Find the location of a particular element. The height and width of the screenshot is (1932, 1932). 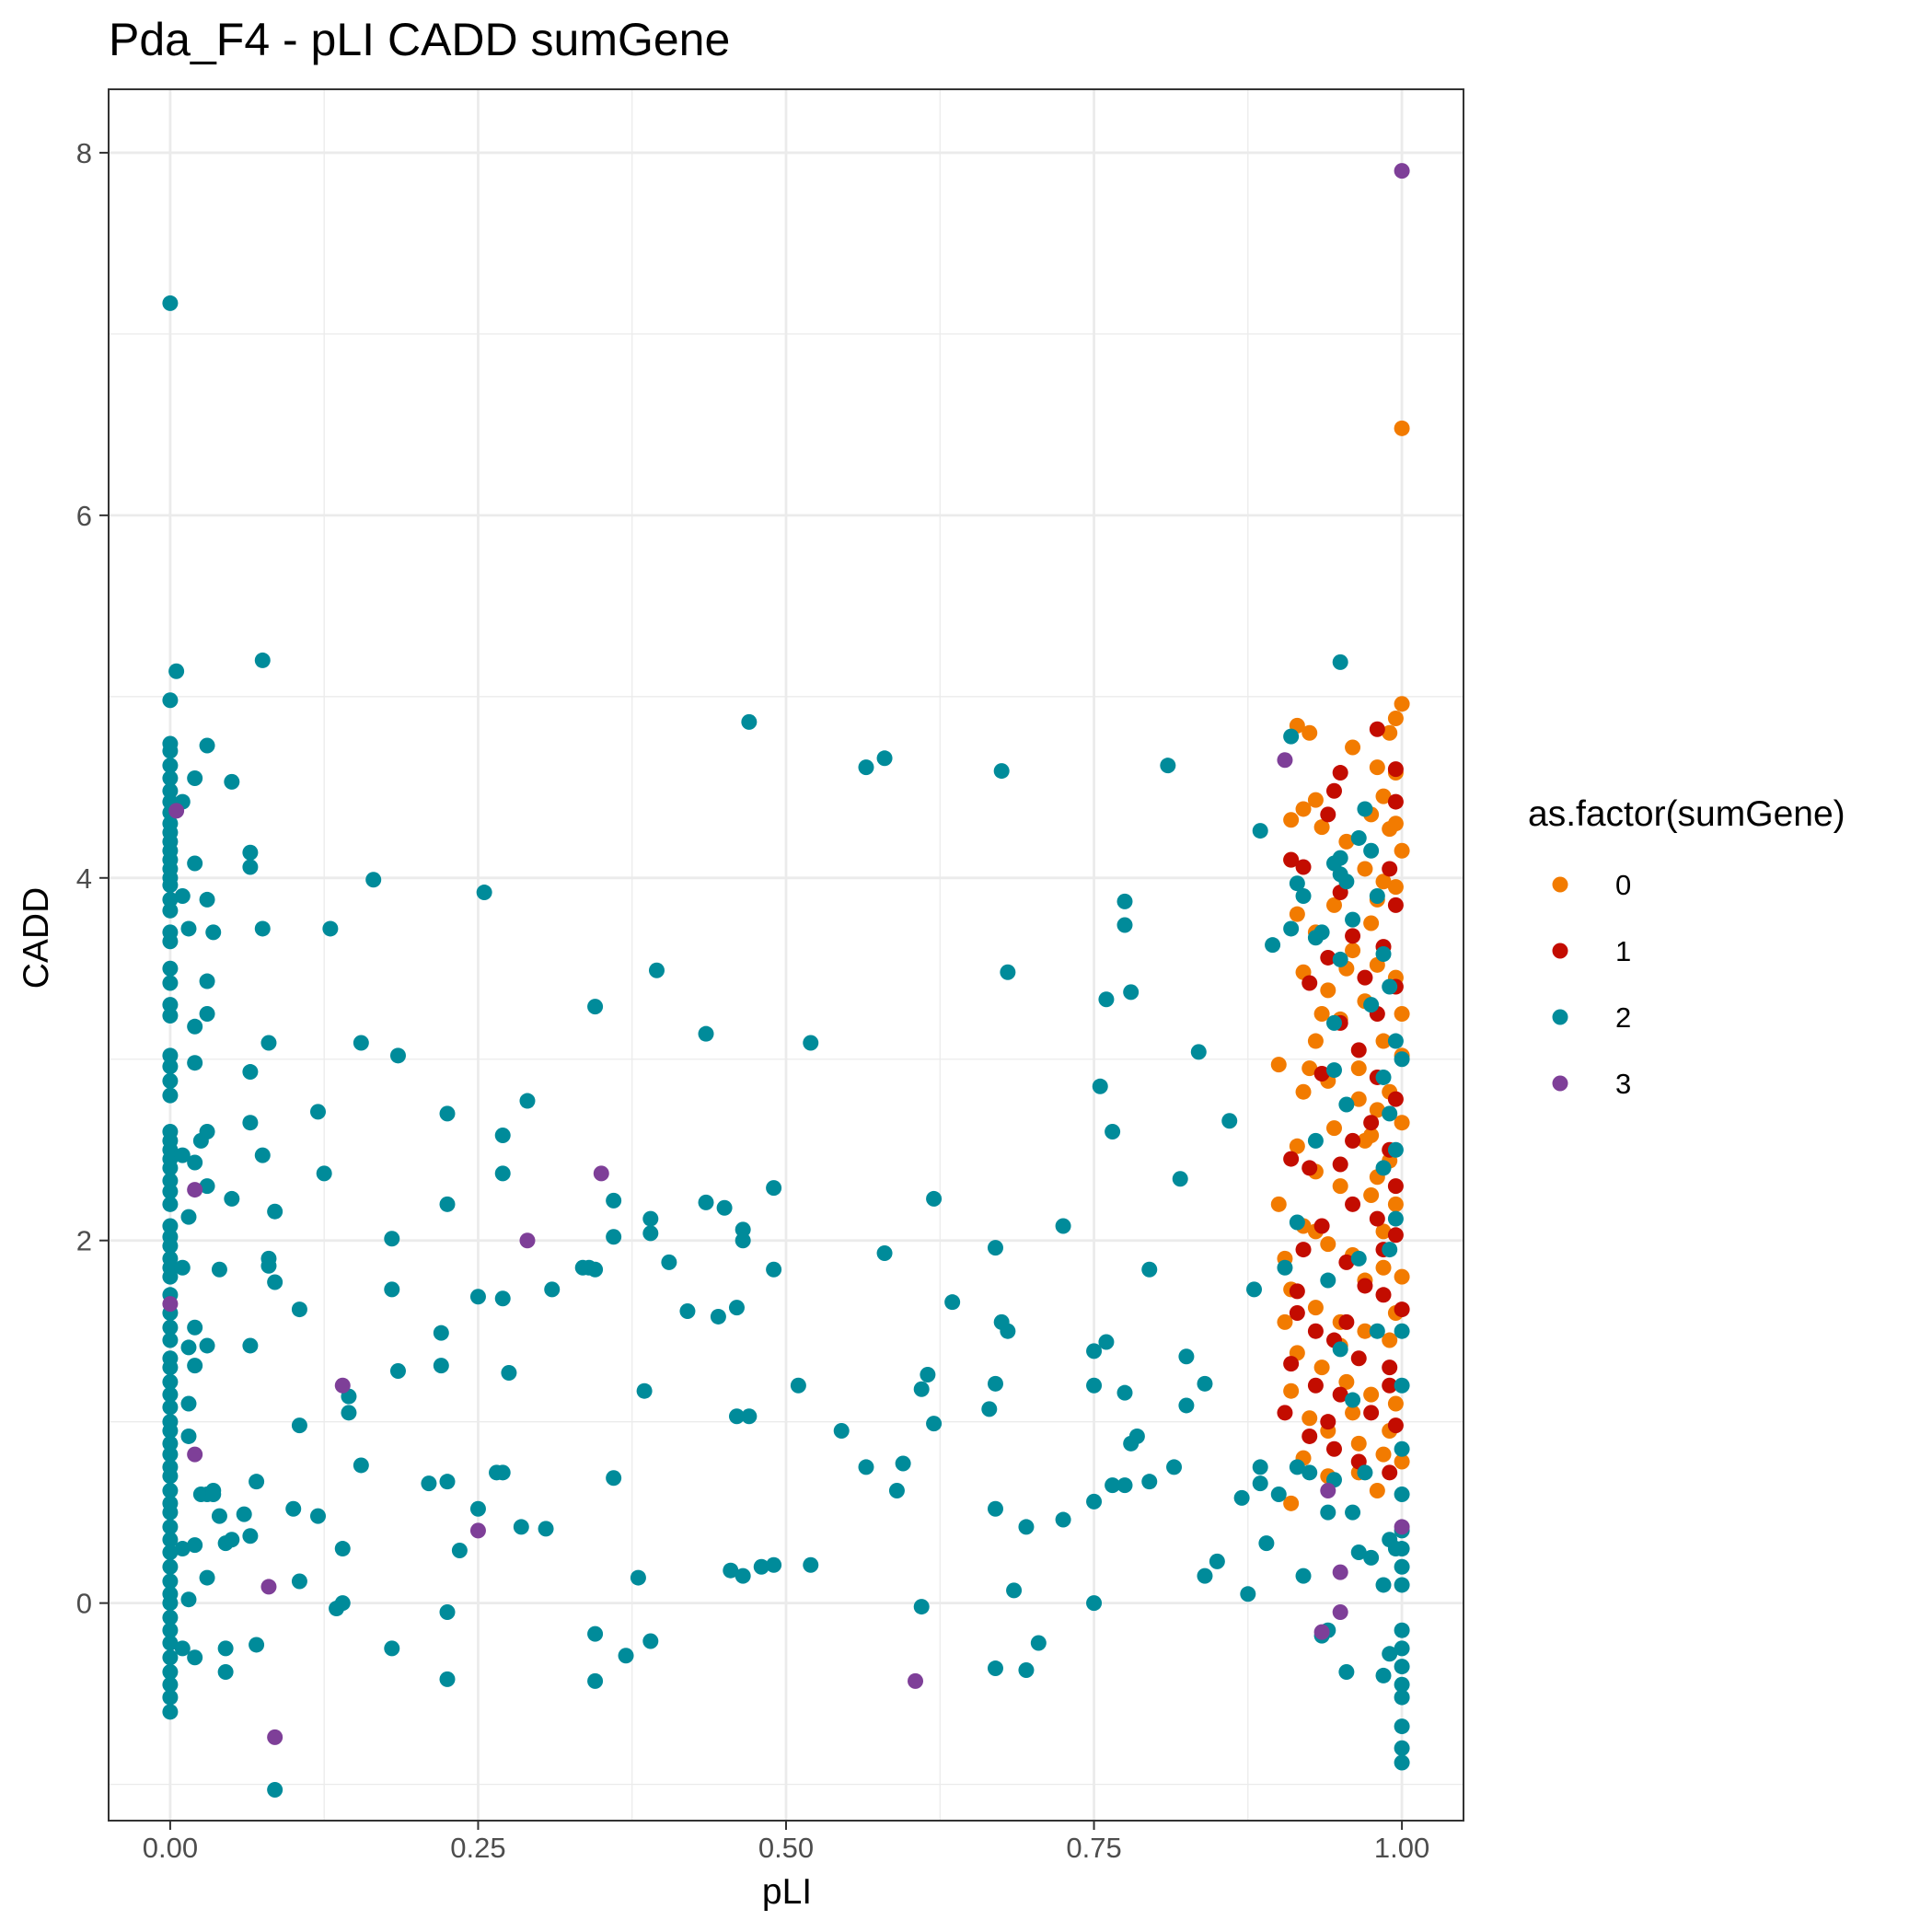

legend-label: 1 is located at coordinates (1623, 951).